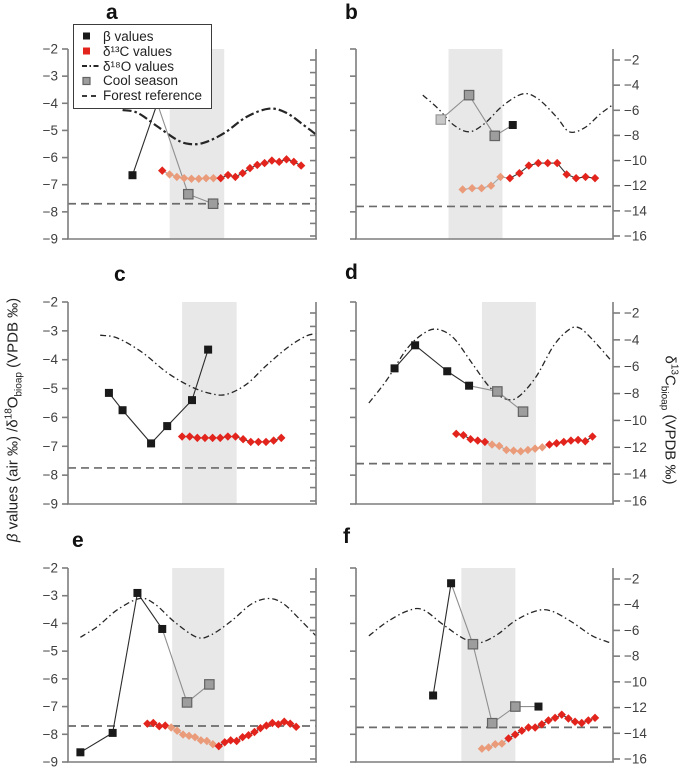  Describe the element at coordinates (394, 368) in the screenshot. I see `beta-square-d` at that location.